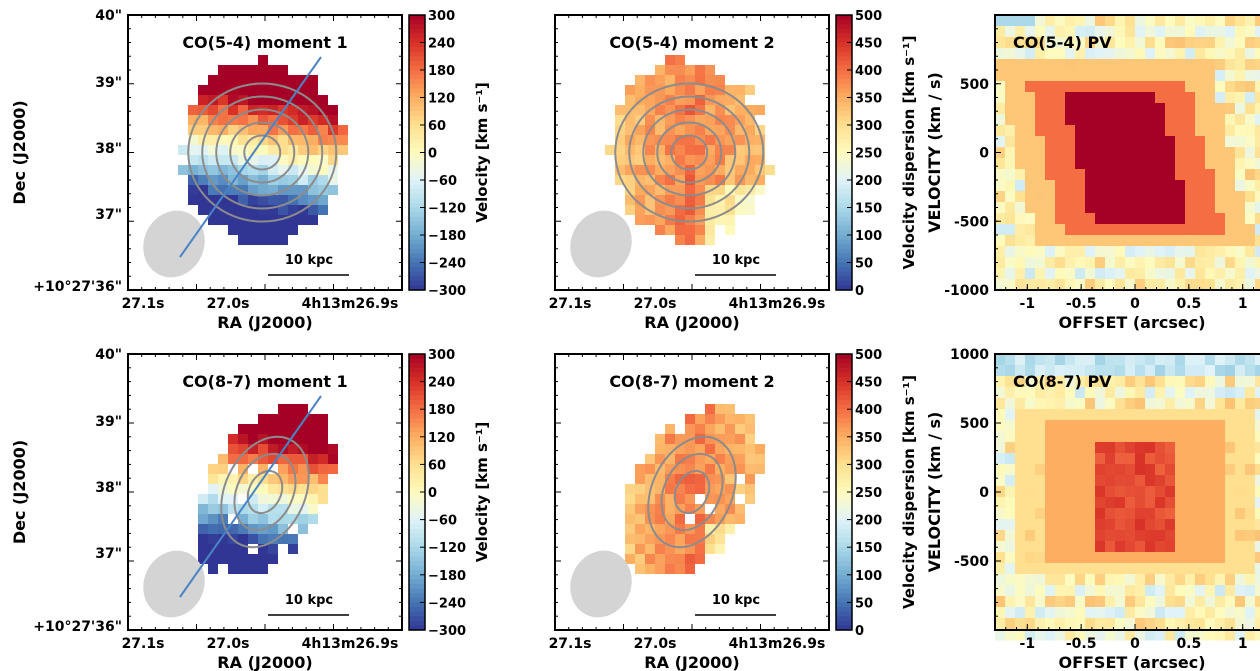  What do you see at coordinates (441, 44) in the screenshot?
I see `co54-mom1-colorbar-tick-label: 240` at bounding box center [441, 44].